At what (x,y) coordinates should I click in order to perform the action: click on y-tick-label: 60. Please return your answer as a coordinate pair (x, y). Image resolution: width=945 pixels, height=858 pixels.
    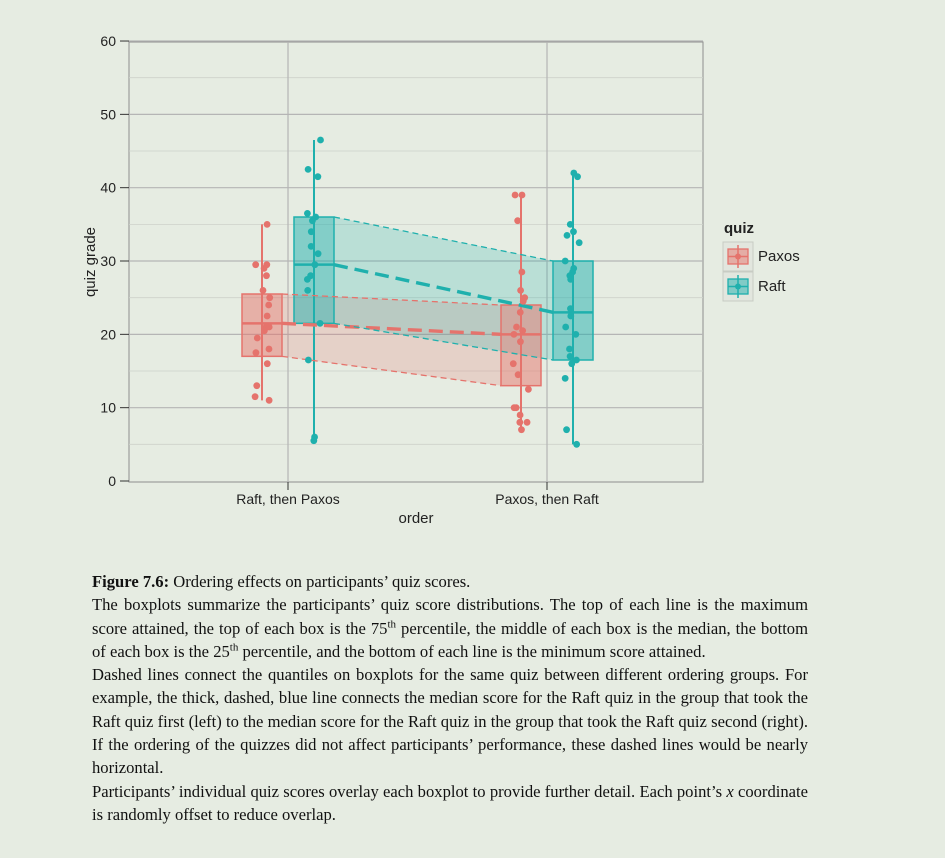
    Looking at the image, I should click on (108, 41).